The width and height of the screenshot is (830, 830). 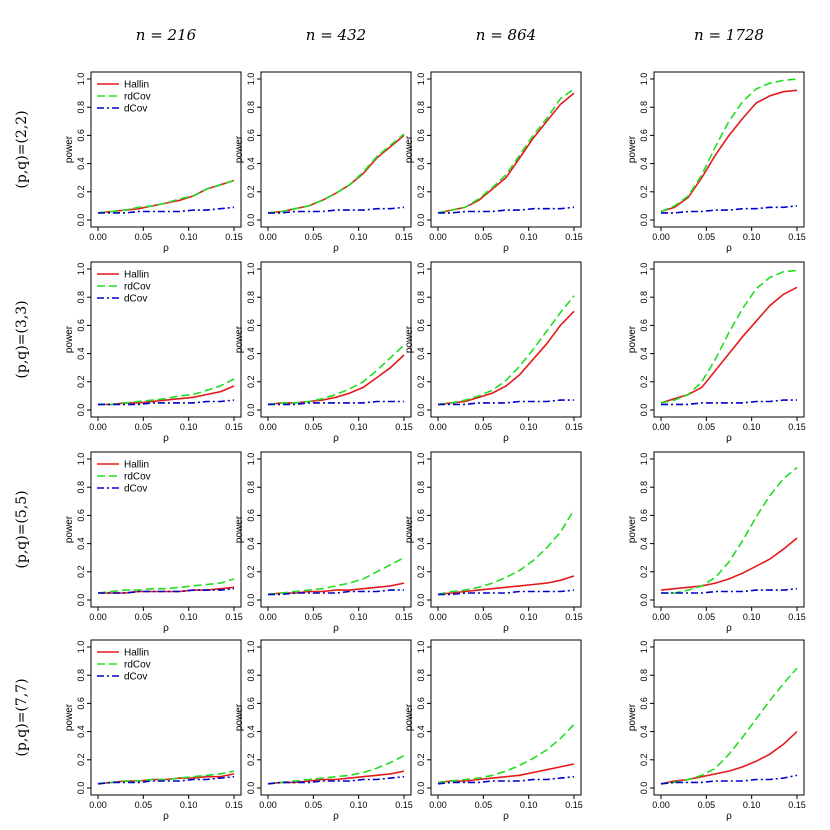 What do you see at coordinates (336, 35) in the screenshot?
I see `column-header: n = 432` at bounding box center [336, 35].